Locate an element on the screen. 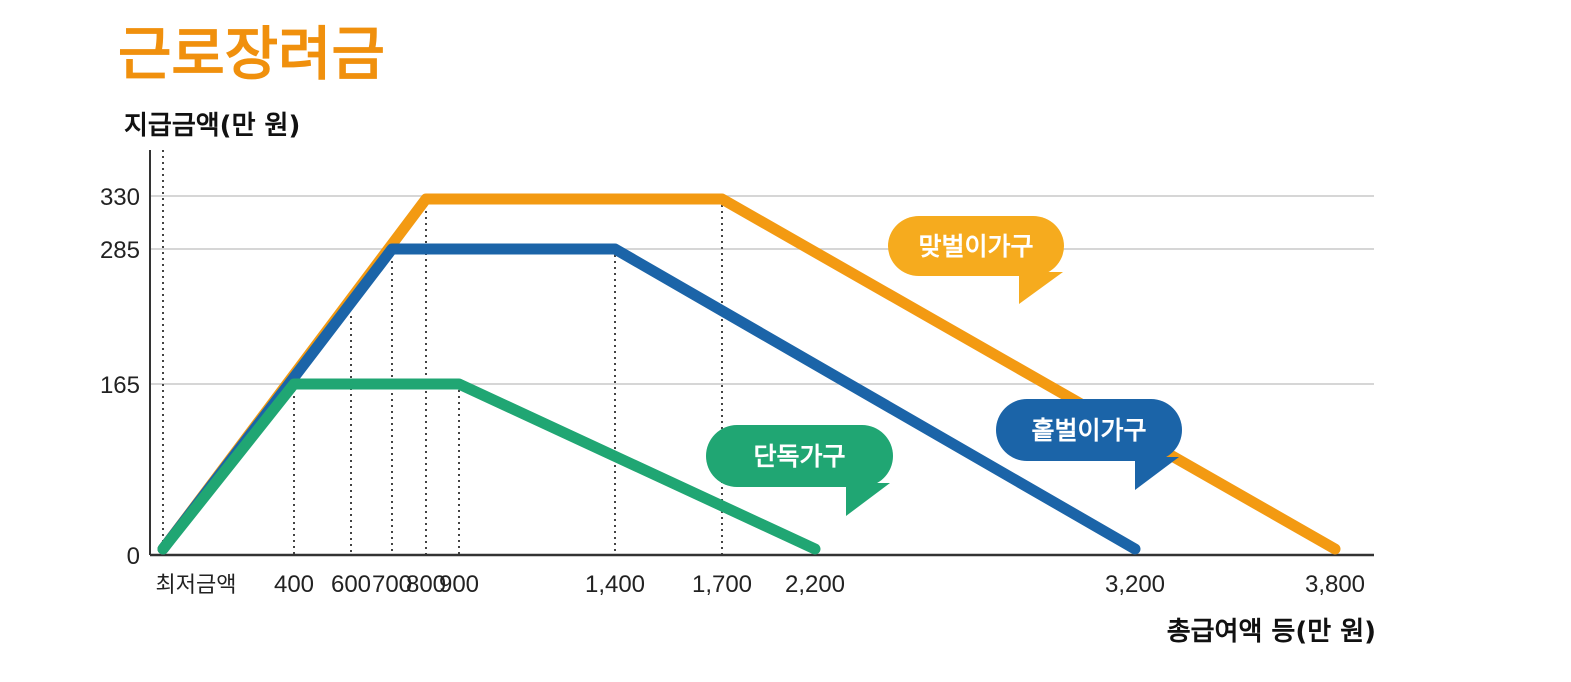  legend-label-0: 맞벌이가구 is located at coordinates (975, 246).